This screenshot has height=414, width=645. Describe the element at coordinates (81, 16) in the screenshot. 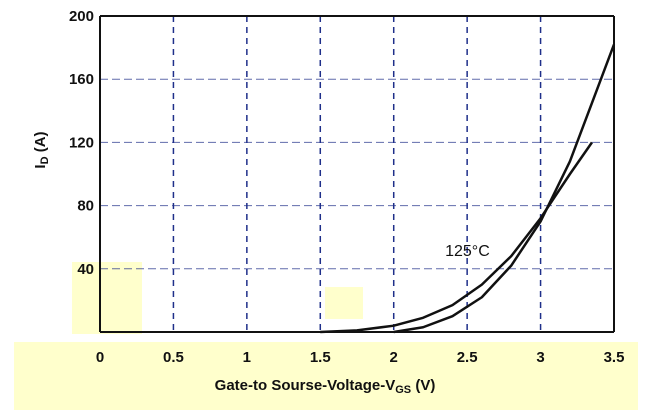

I see `y-tick-label-4: 200` at that location.